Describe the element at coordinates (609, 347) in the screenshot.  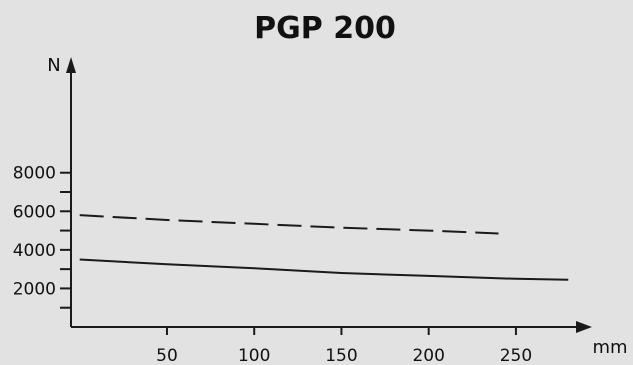
I see `x-axis-label: mm` at that location.